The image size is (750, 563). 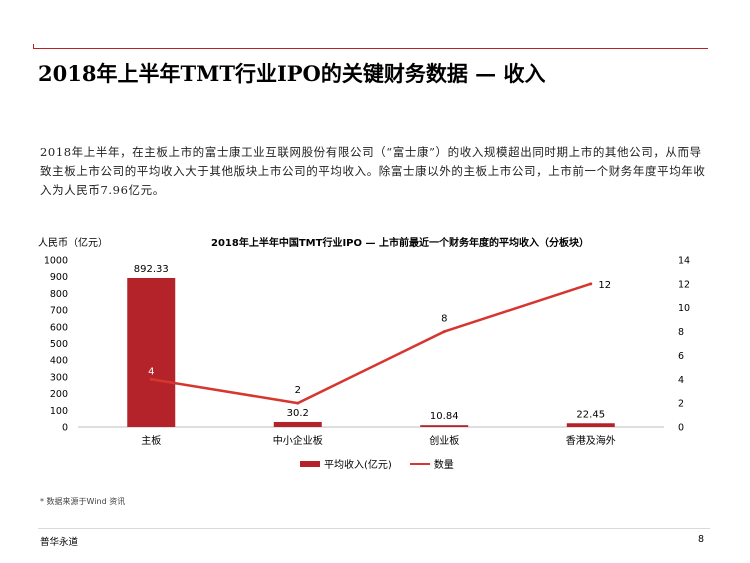 I want to click on legend-swatch-line, so click(x=419, y=463).